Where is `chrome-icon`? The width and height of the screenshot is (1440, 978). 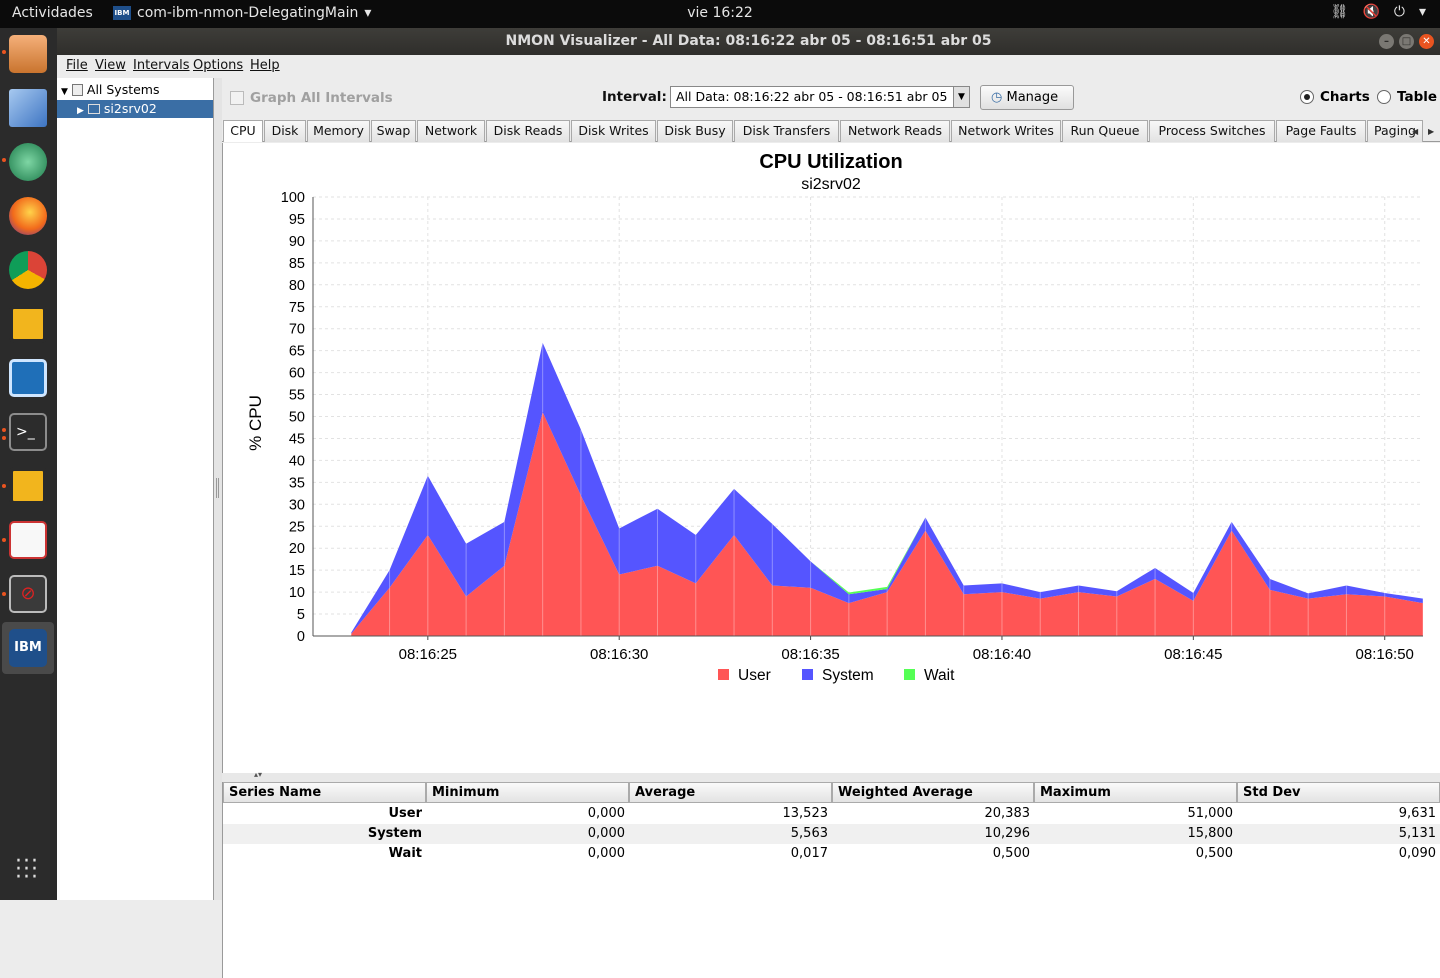
chrome-icon is located at coordinates (28, 270).